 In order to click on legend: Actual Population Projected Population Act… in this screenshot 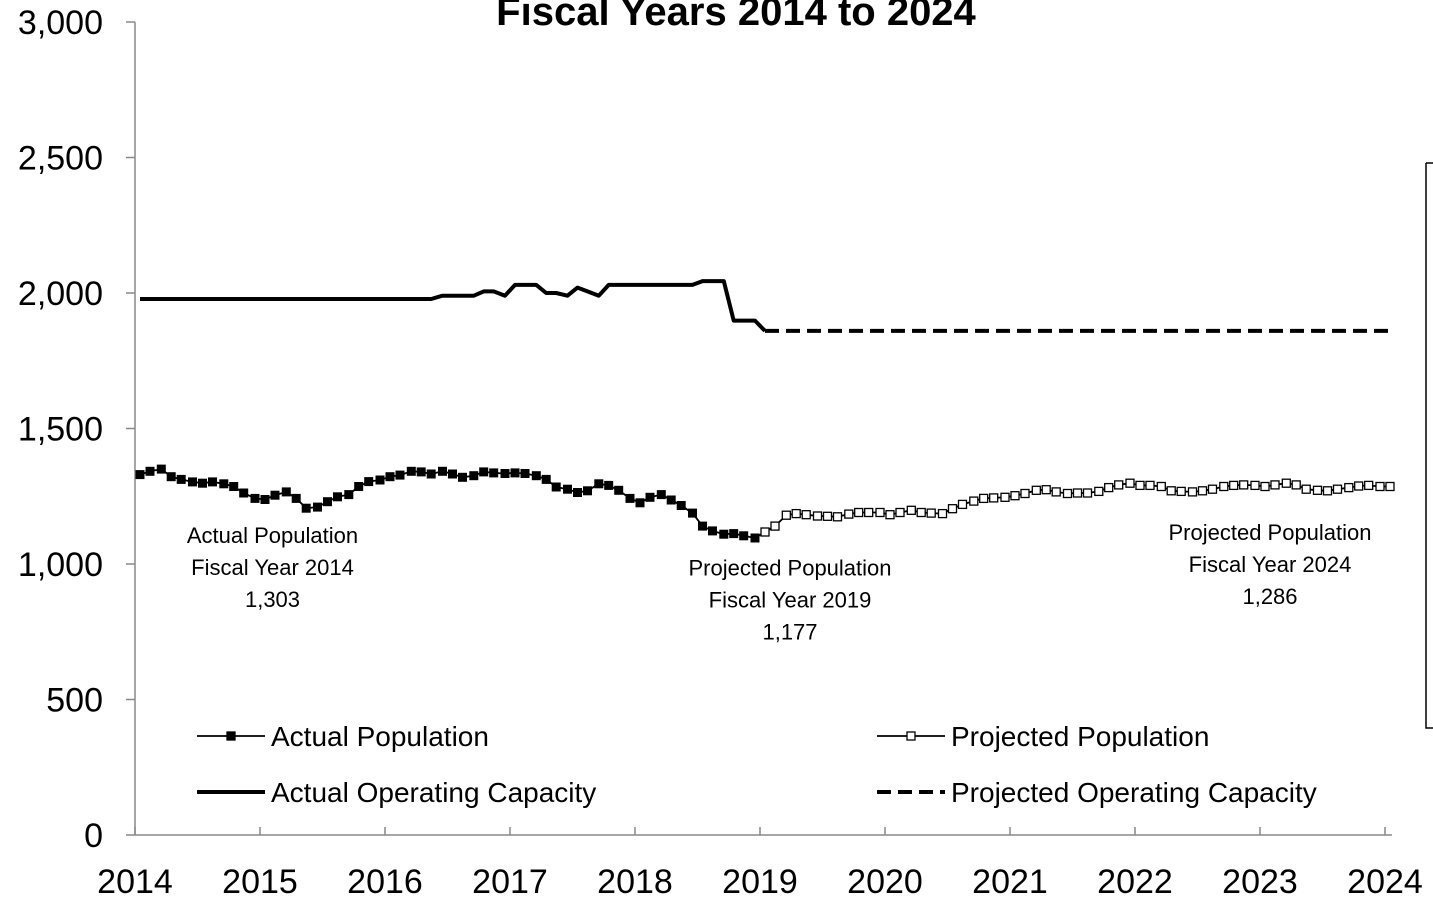, I will do `click(757, 764)`.